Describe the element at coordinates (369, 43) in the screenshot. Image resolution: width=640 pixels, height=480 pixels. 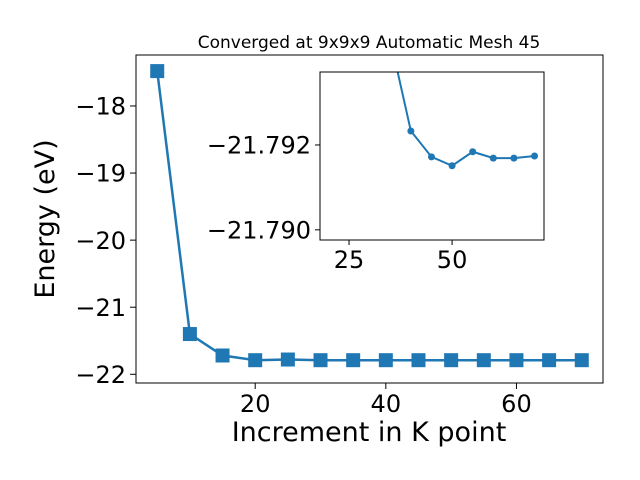
I see `chart-title: Converged at 9x9x9 Automatic Mesh 45` at that location.